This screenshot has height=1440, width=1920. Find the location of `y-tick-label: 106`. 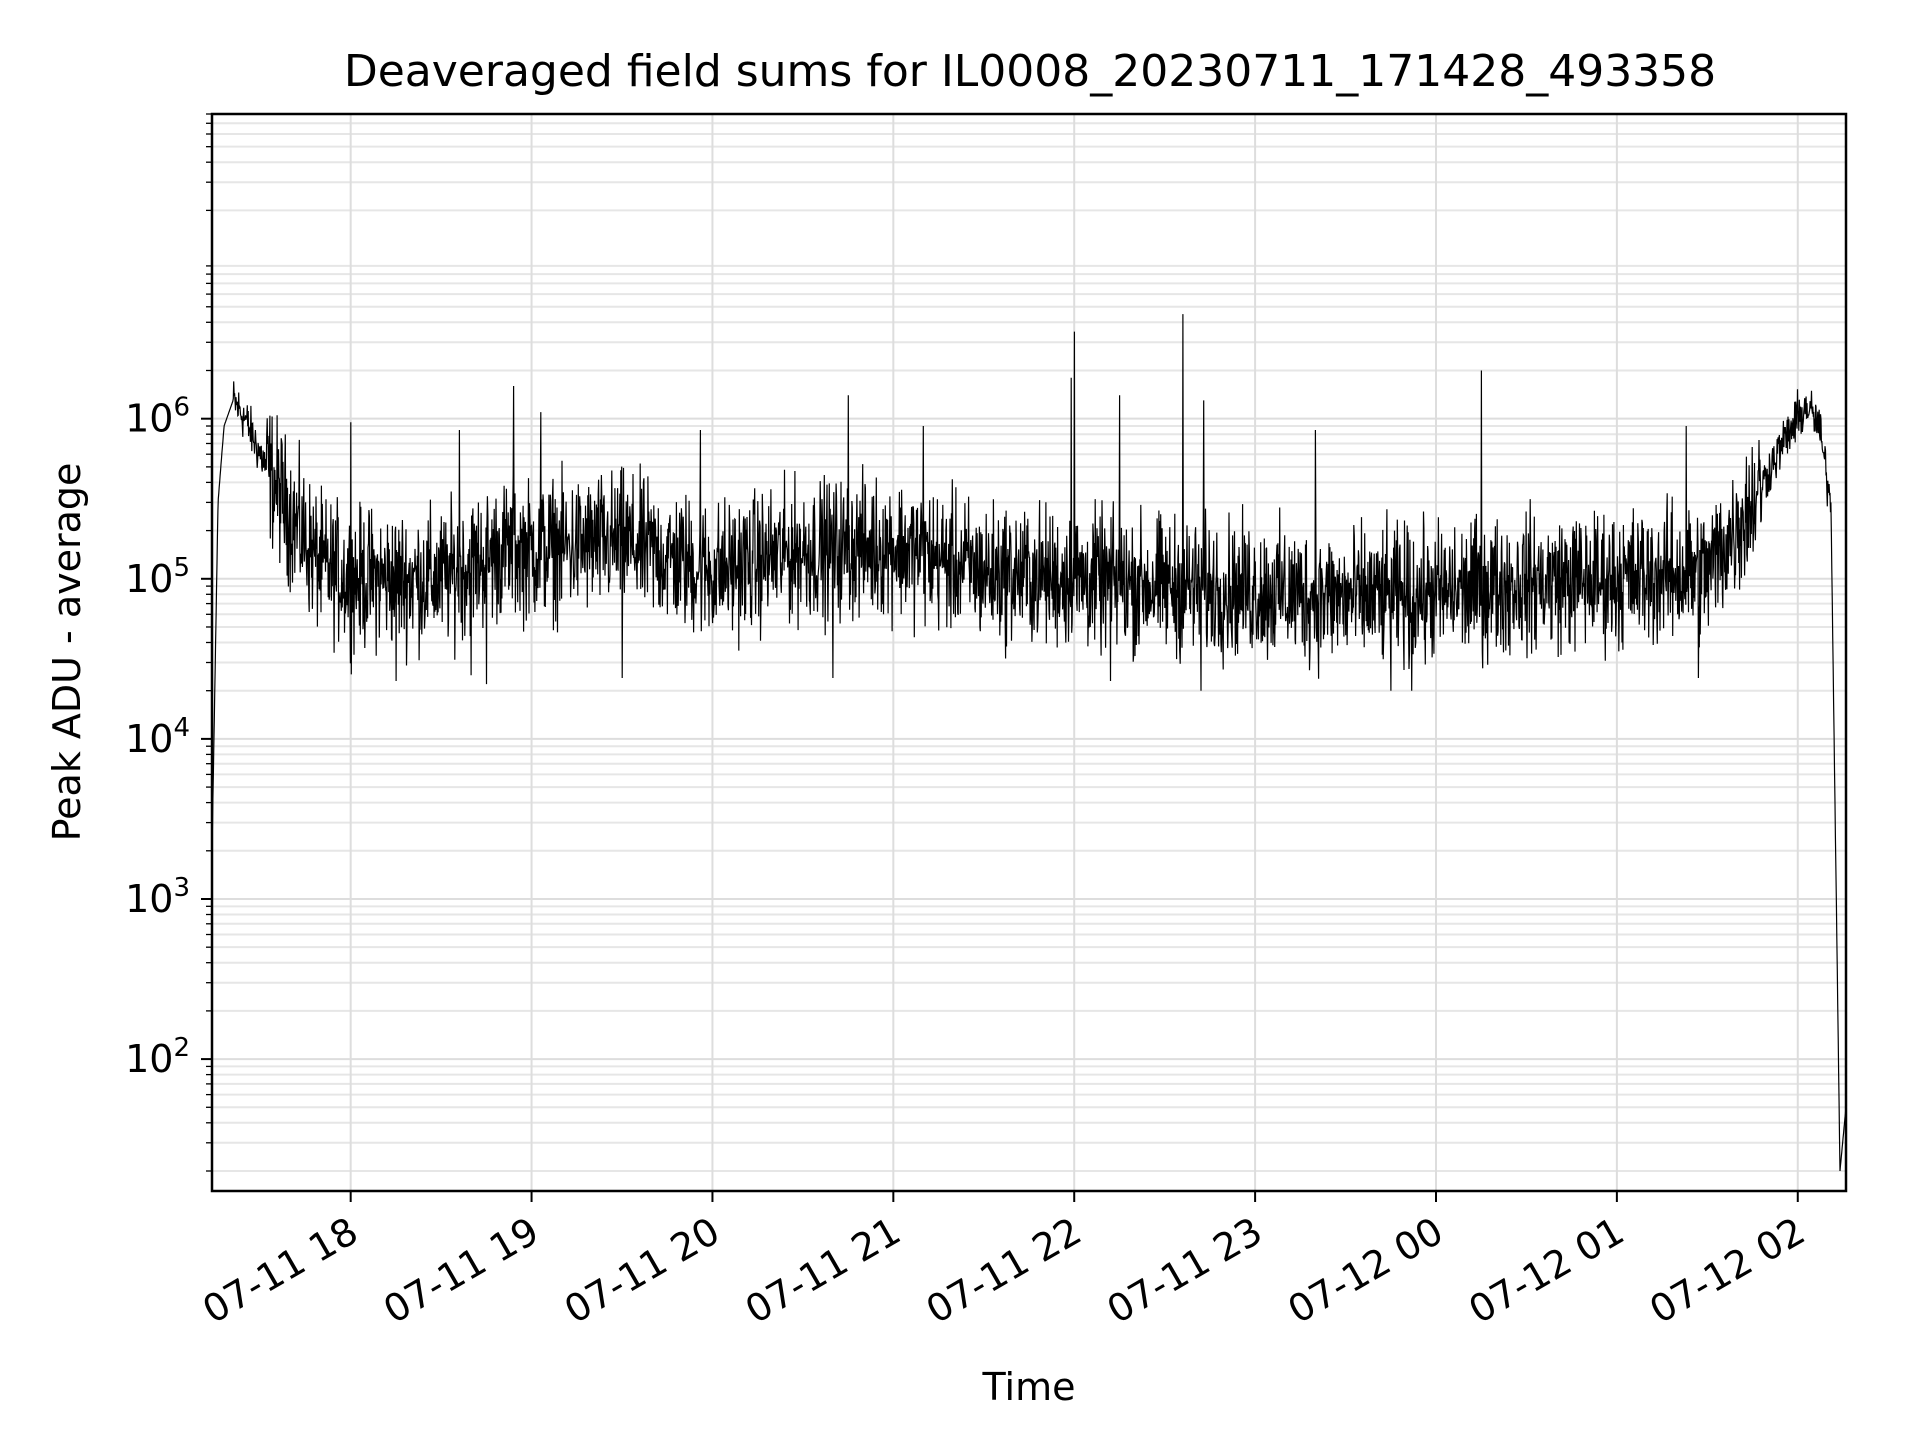

y-tick-label: 106 is located at coordinates (157, 417).